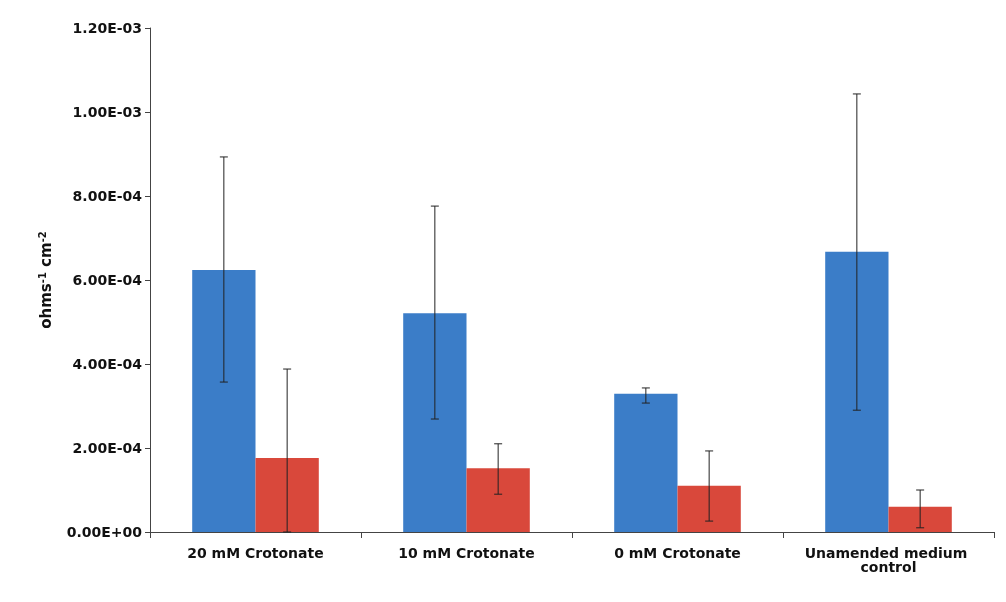 This screenshot has height=602, width=1006. What do you see at coordinates (107, 280) in the screenshot?
I see `y-tick-label: 6.00E-04` at bounding box center [107, 280].